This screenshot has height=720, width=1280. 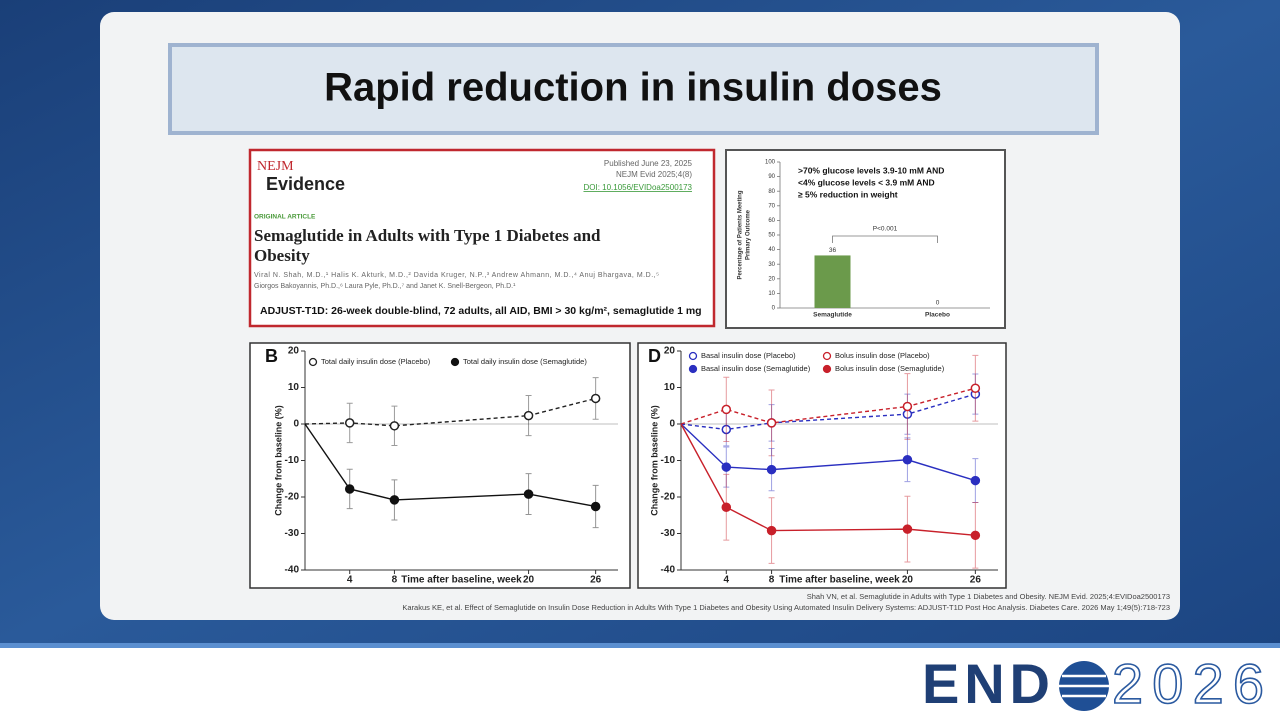 I want to click on x-tick-label: Semaglutide, so click(x=832, y=315).